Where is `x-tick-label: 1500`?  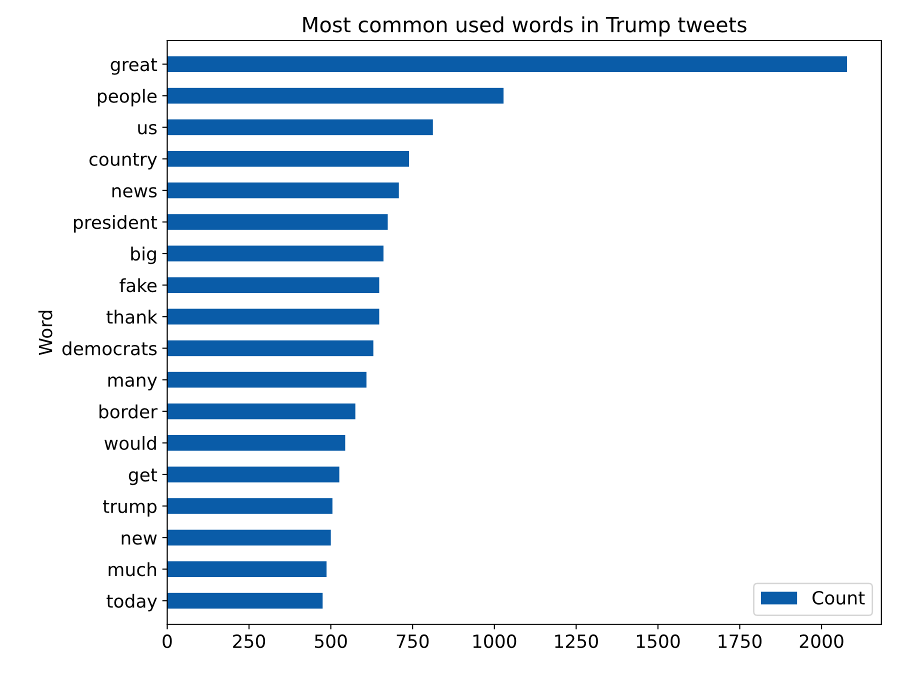 x-tick-label: 1500 is located at coordinates (658, 641).